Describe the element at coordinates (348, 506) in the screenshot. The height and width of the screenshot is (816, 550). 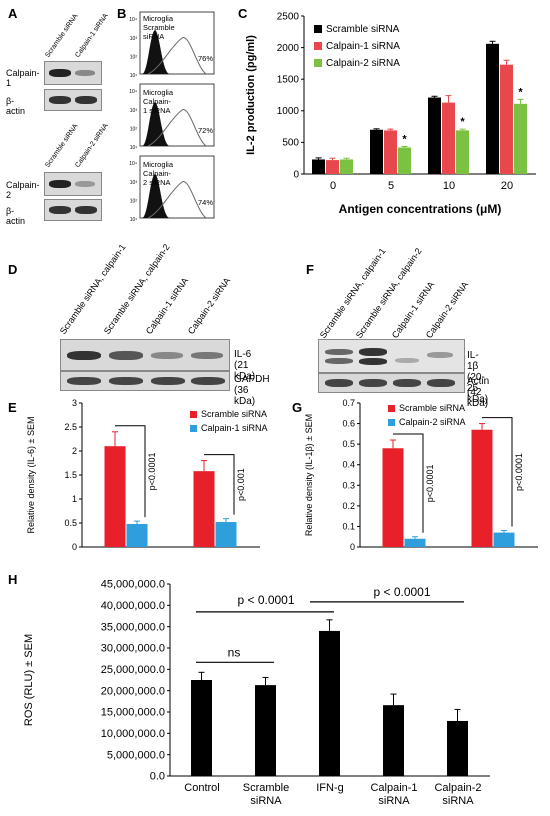
I see `y-tick-label: 0.2` at that location.